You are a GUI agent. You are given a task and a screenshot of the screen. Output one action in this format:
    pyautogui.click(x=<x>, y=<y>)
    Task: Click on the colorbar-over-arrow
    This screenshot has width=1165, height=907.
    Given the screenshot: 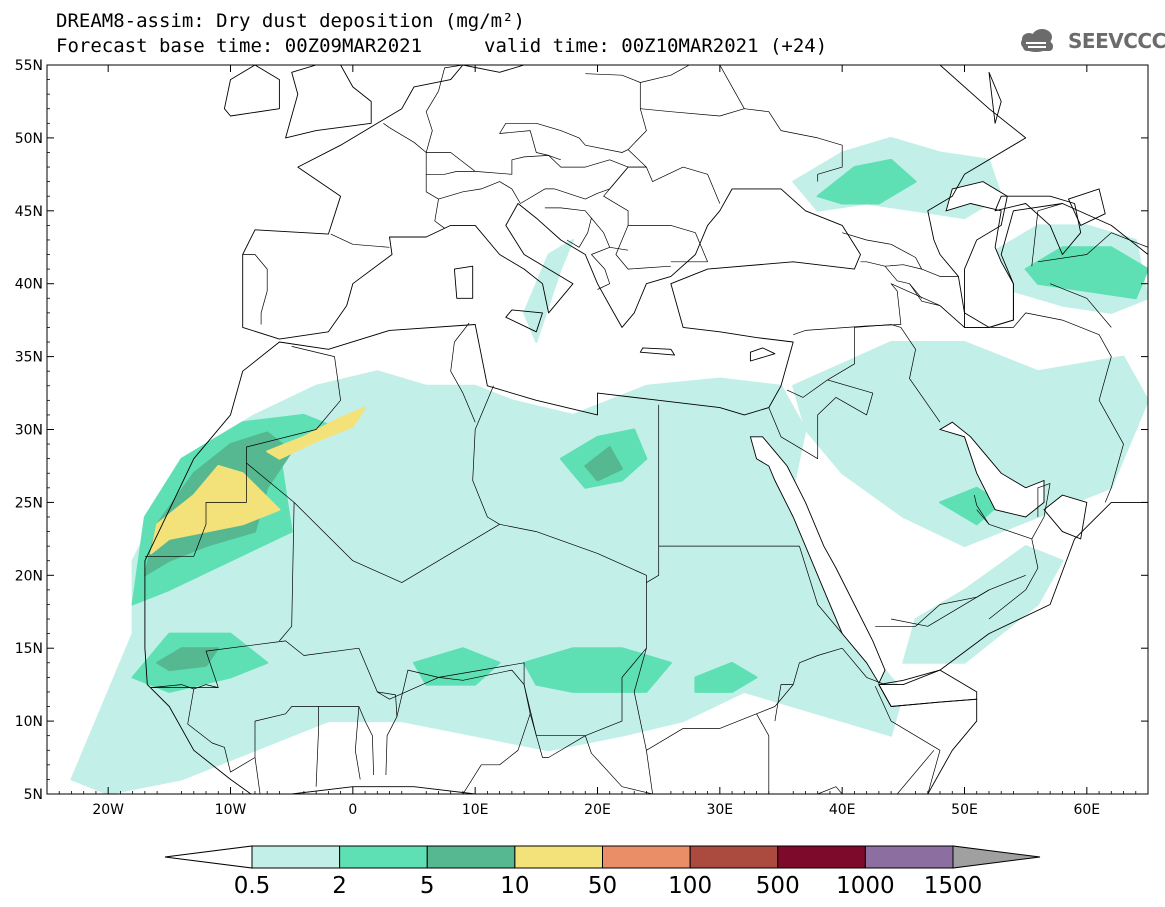 What is the action you would take?
    pyautogui.click(x=996, y=857)
    